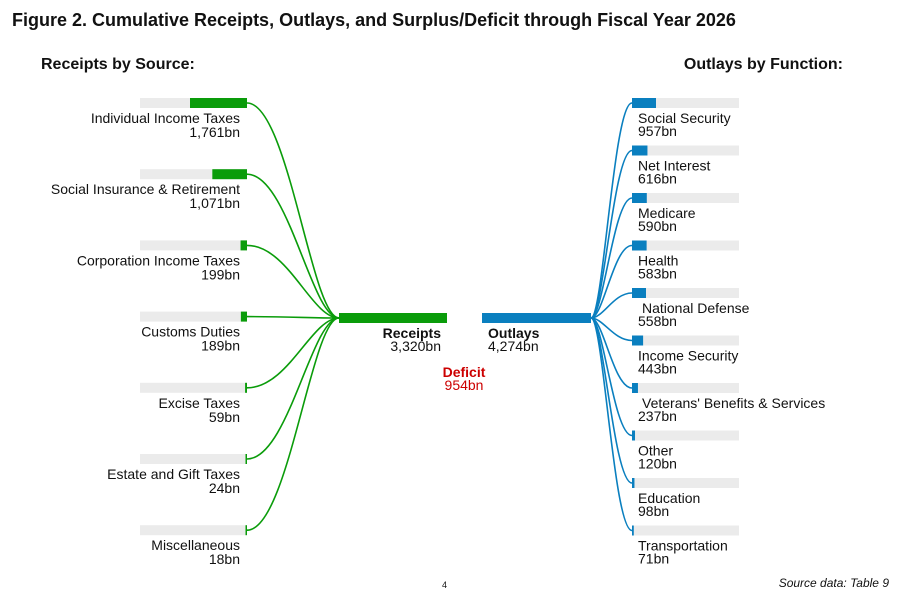  Describe the element at coordinates (685, 293) in the screenshot. I see `outlay-track-national-defense` at that location.